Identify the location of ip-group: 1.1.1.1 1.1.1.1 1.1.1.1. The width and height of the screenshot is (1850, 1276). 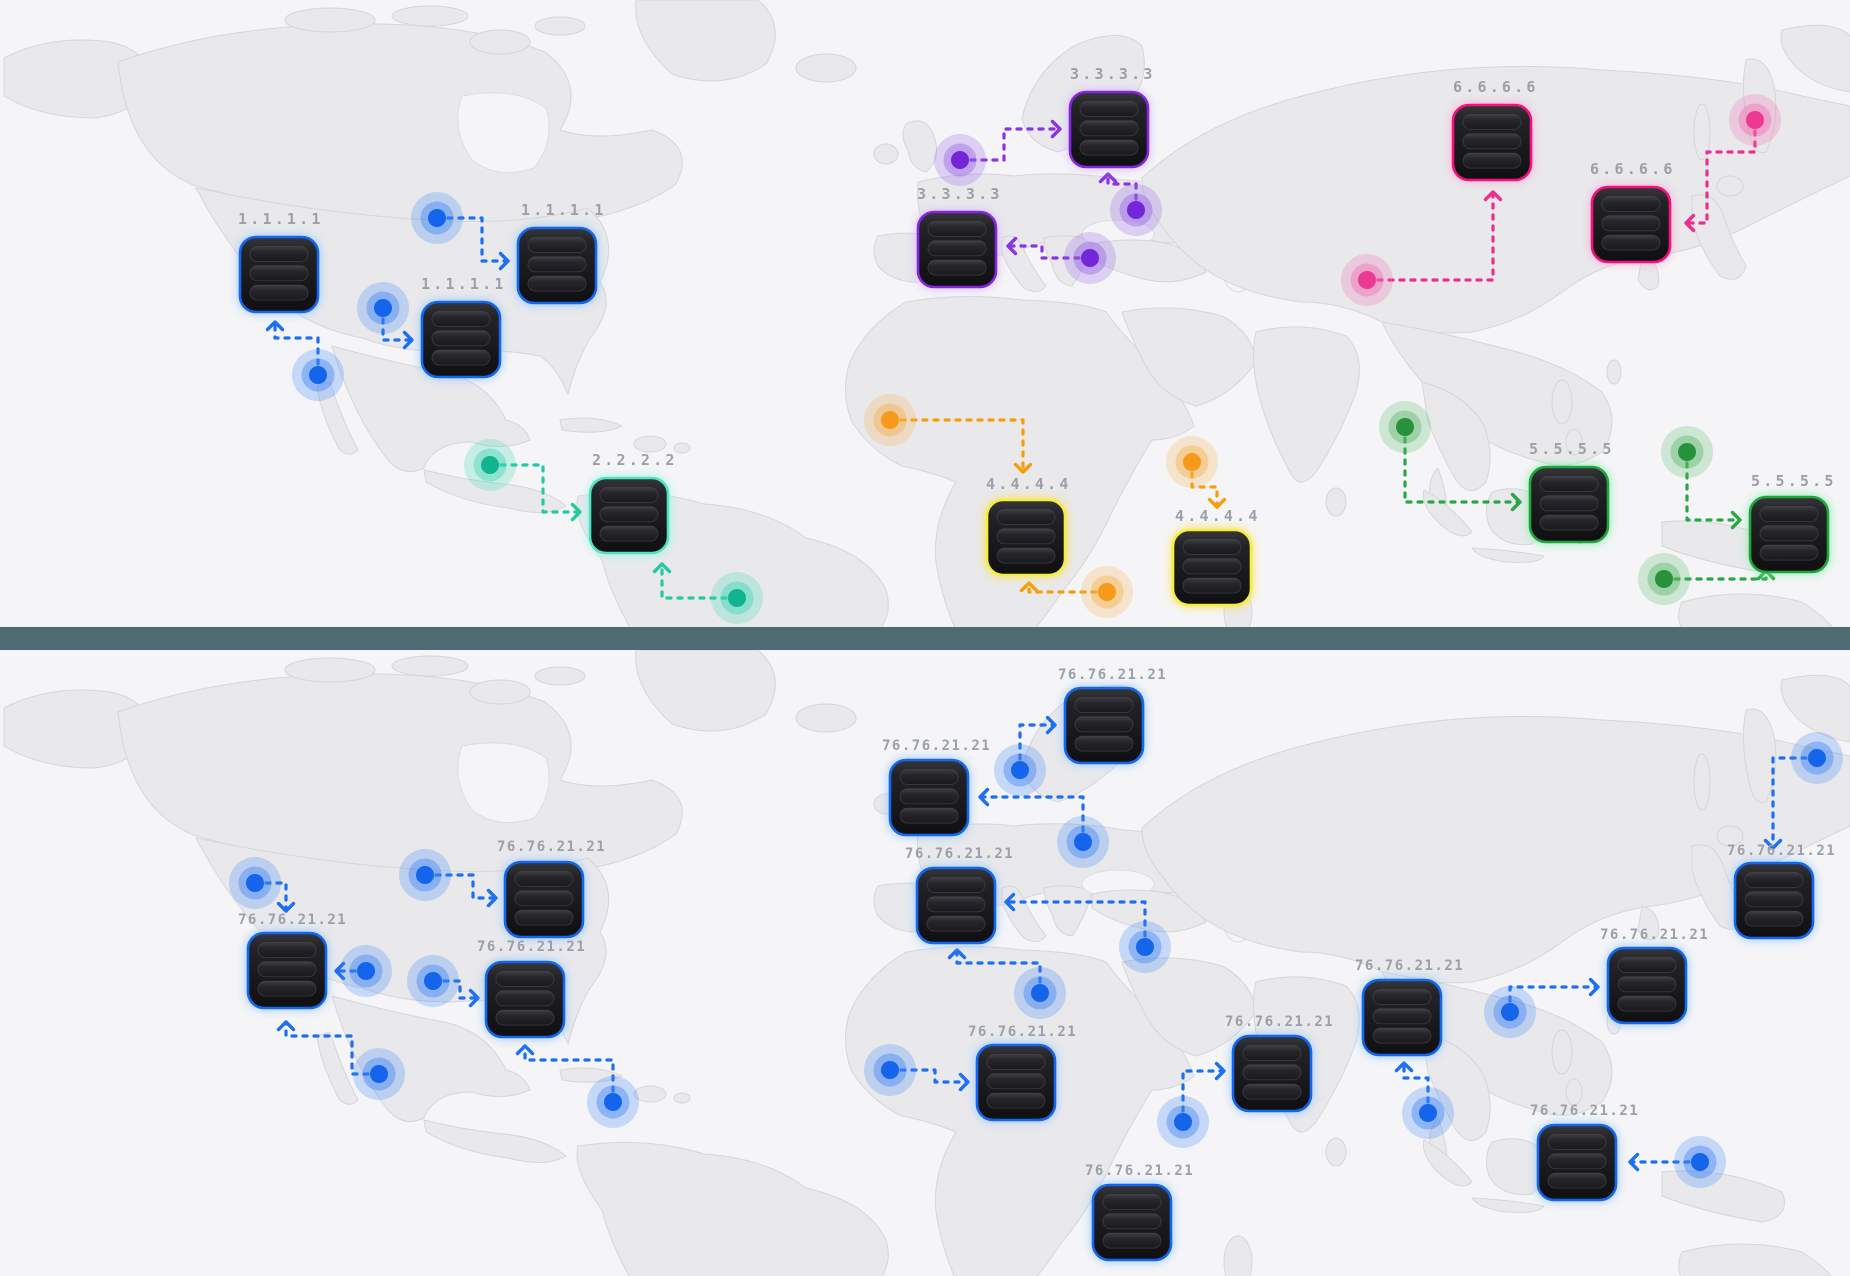
(420, 296).